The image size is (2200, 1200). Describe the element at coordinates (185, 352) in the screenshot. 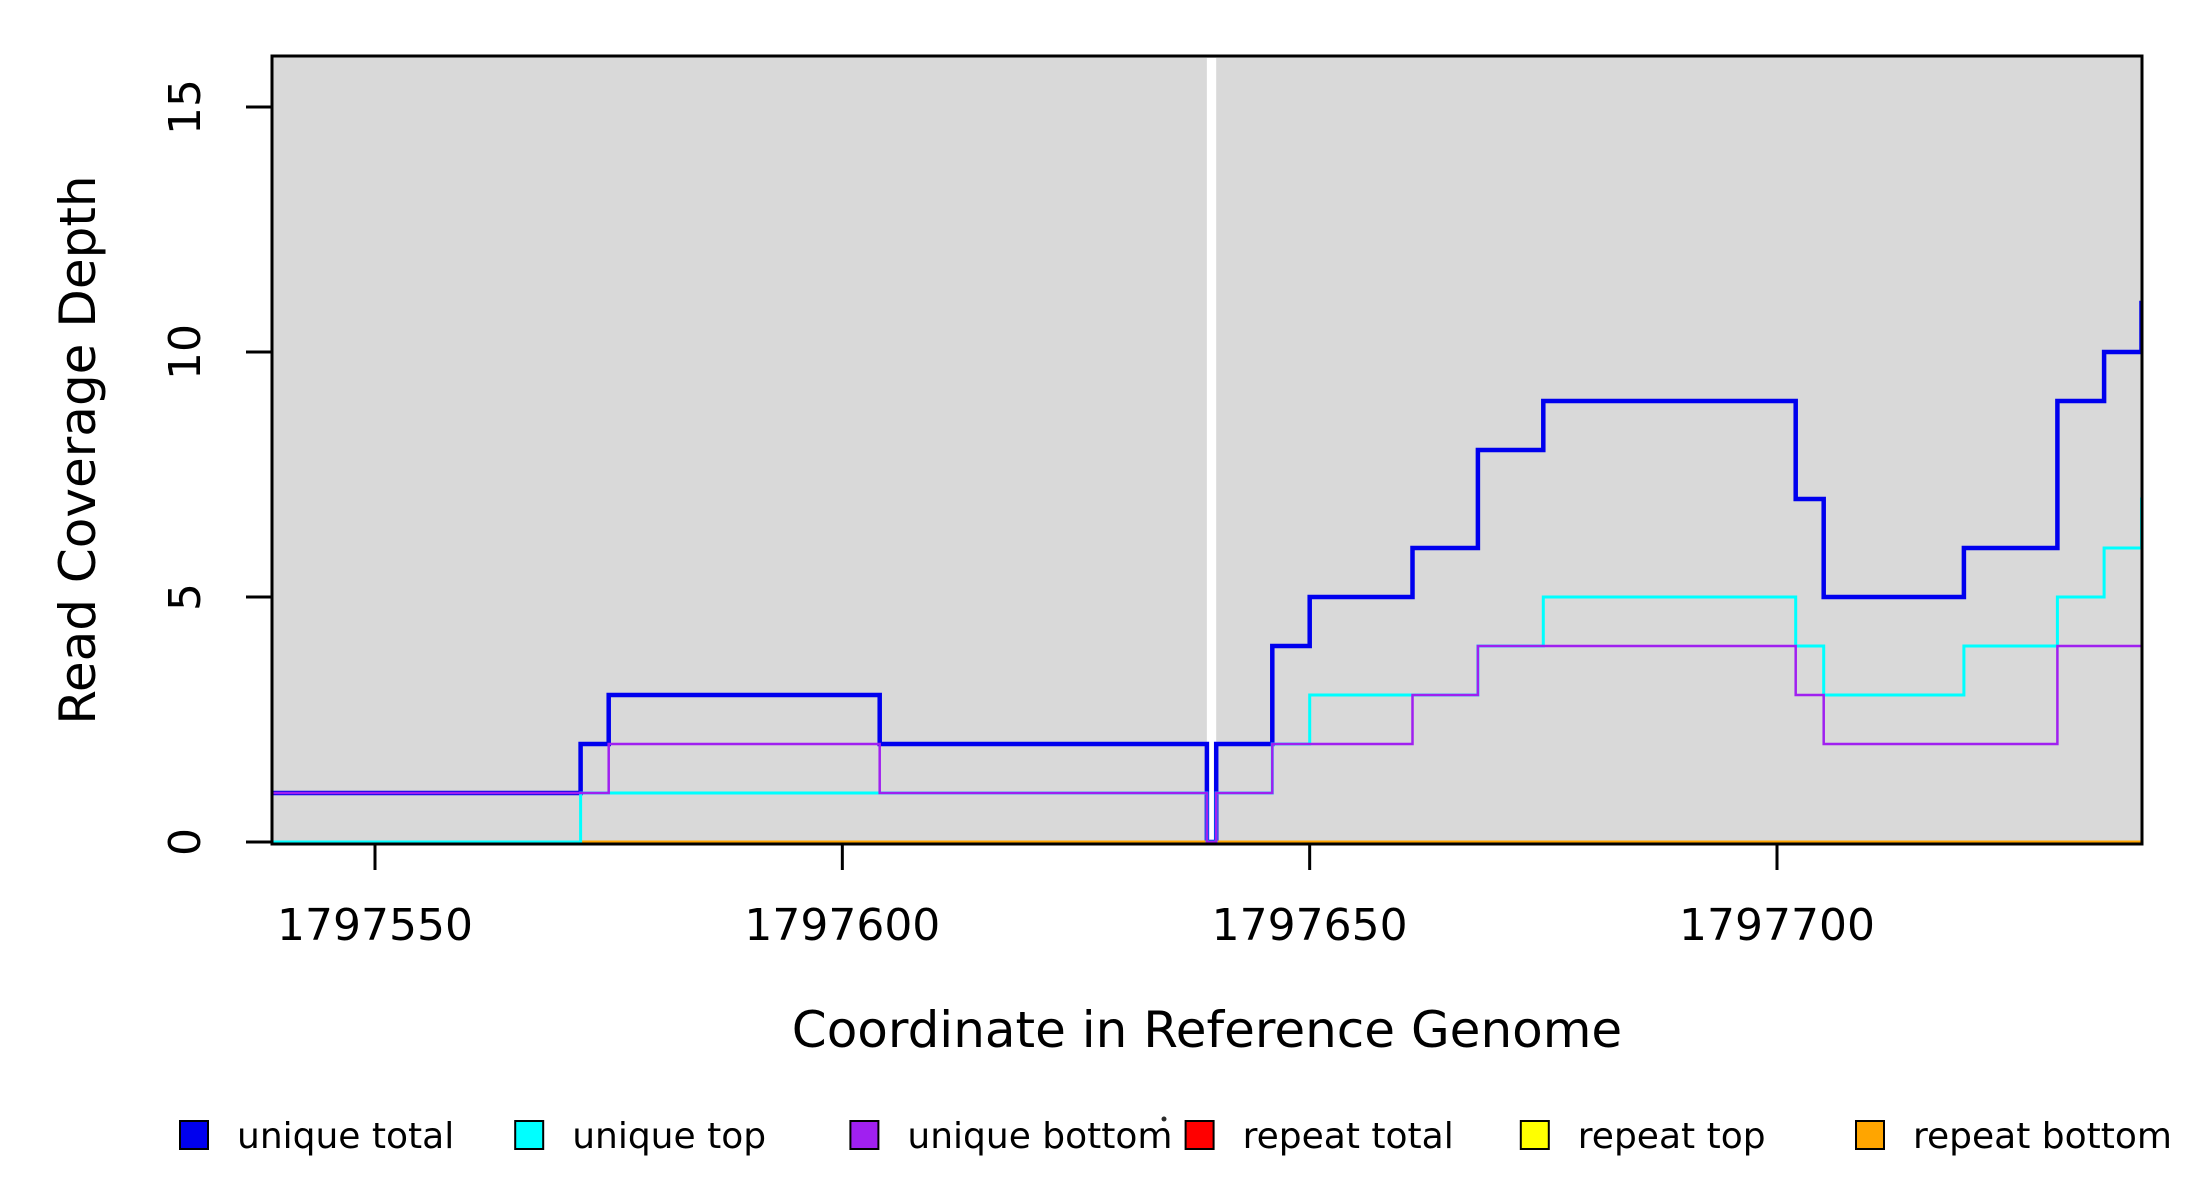

I see `y-tick-label: 10` at that location.